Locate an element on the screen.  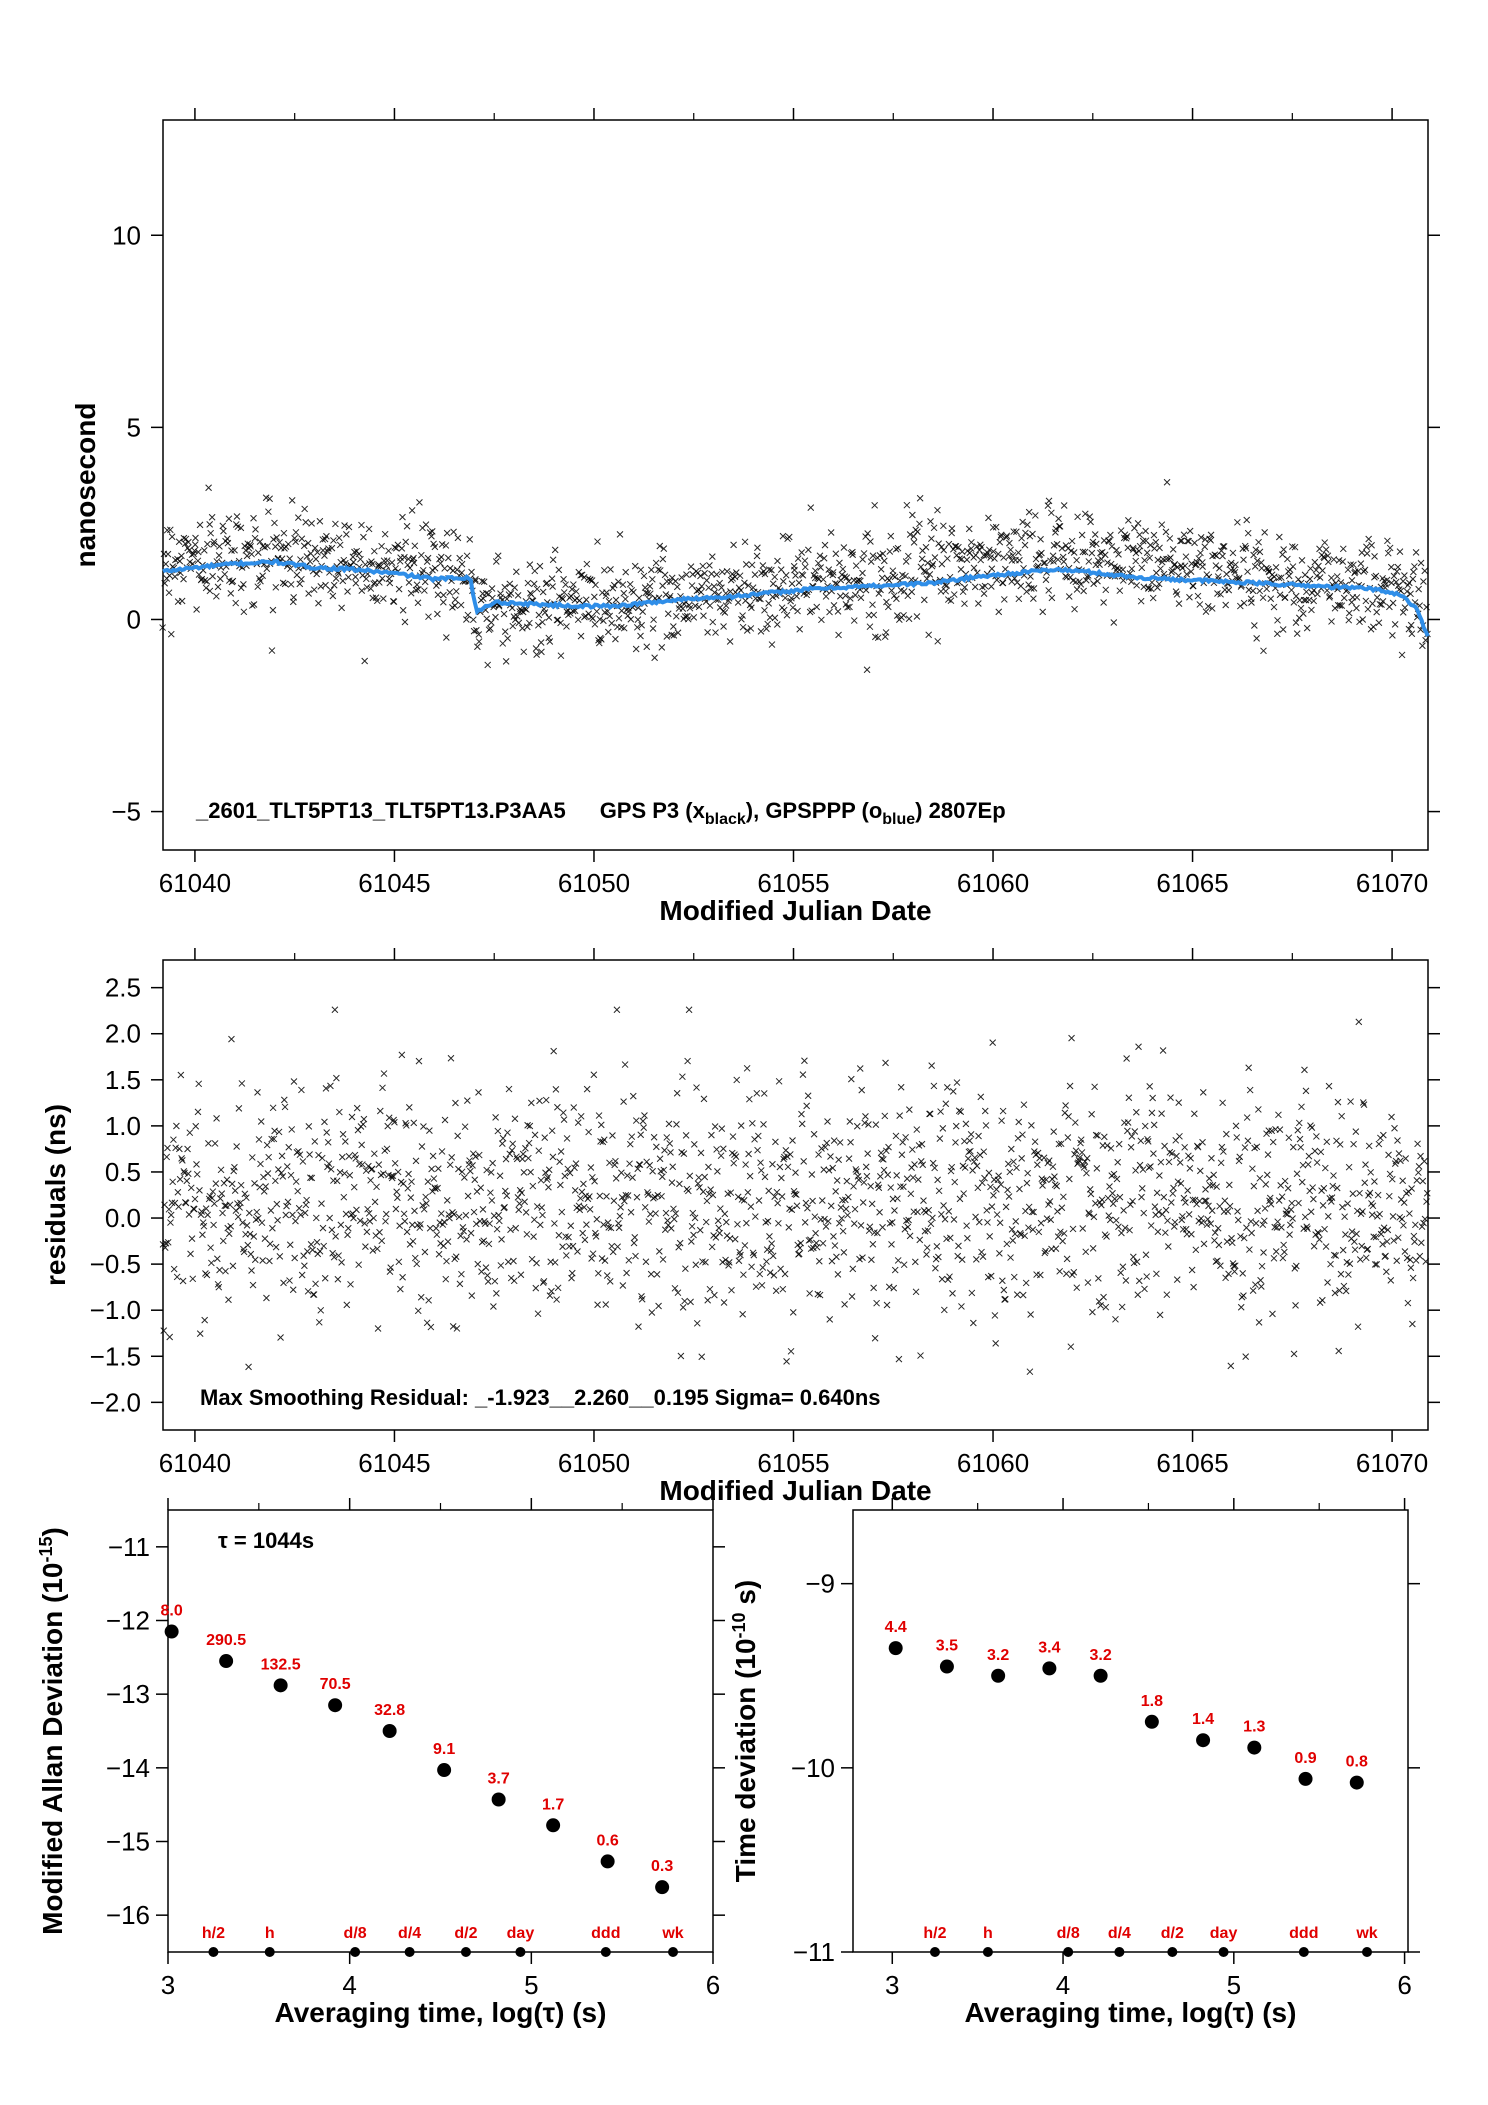
madev-x-tick-label: 4 is located at coordinates (349, 1985).